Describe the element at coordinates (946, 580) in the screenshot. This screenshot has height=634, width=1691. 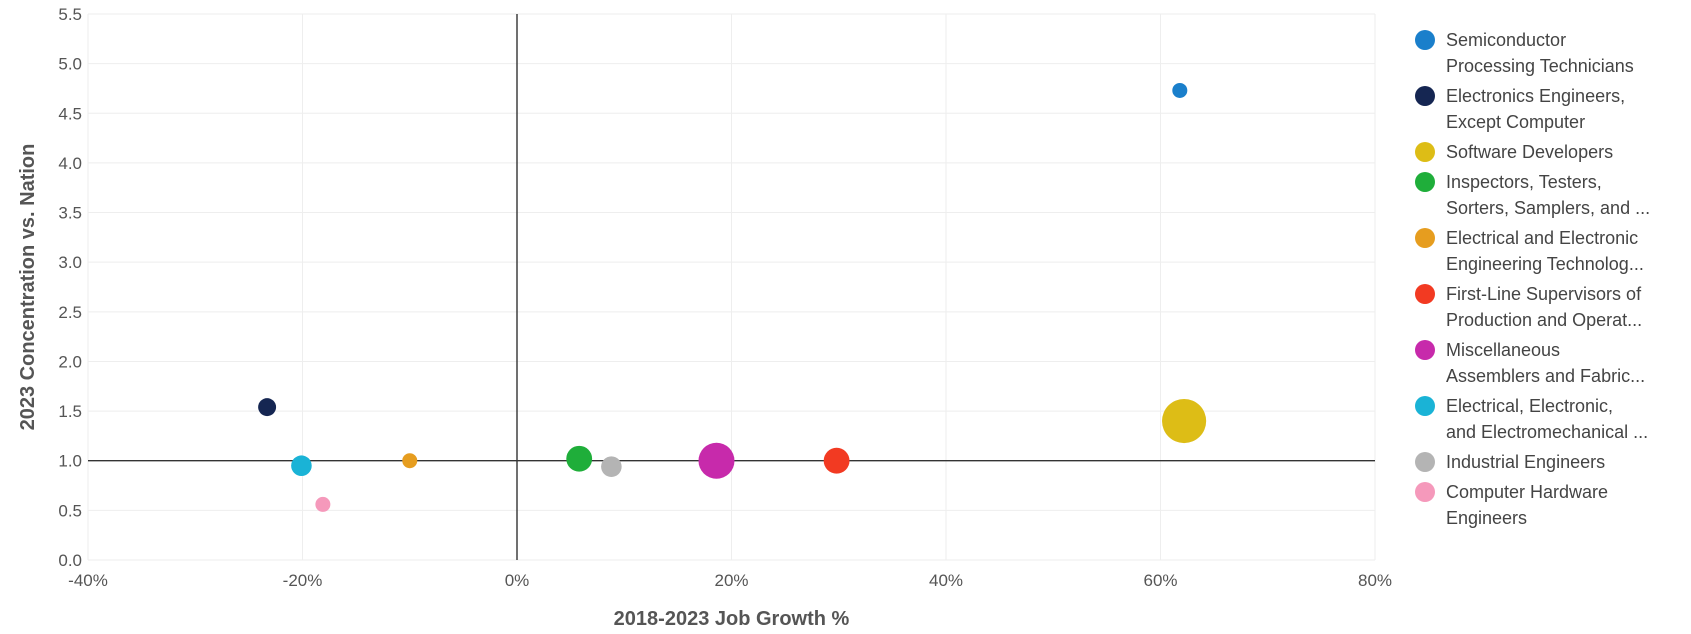
I see `x-tick-label: 40%` at that location.